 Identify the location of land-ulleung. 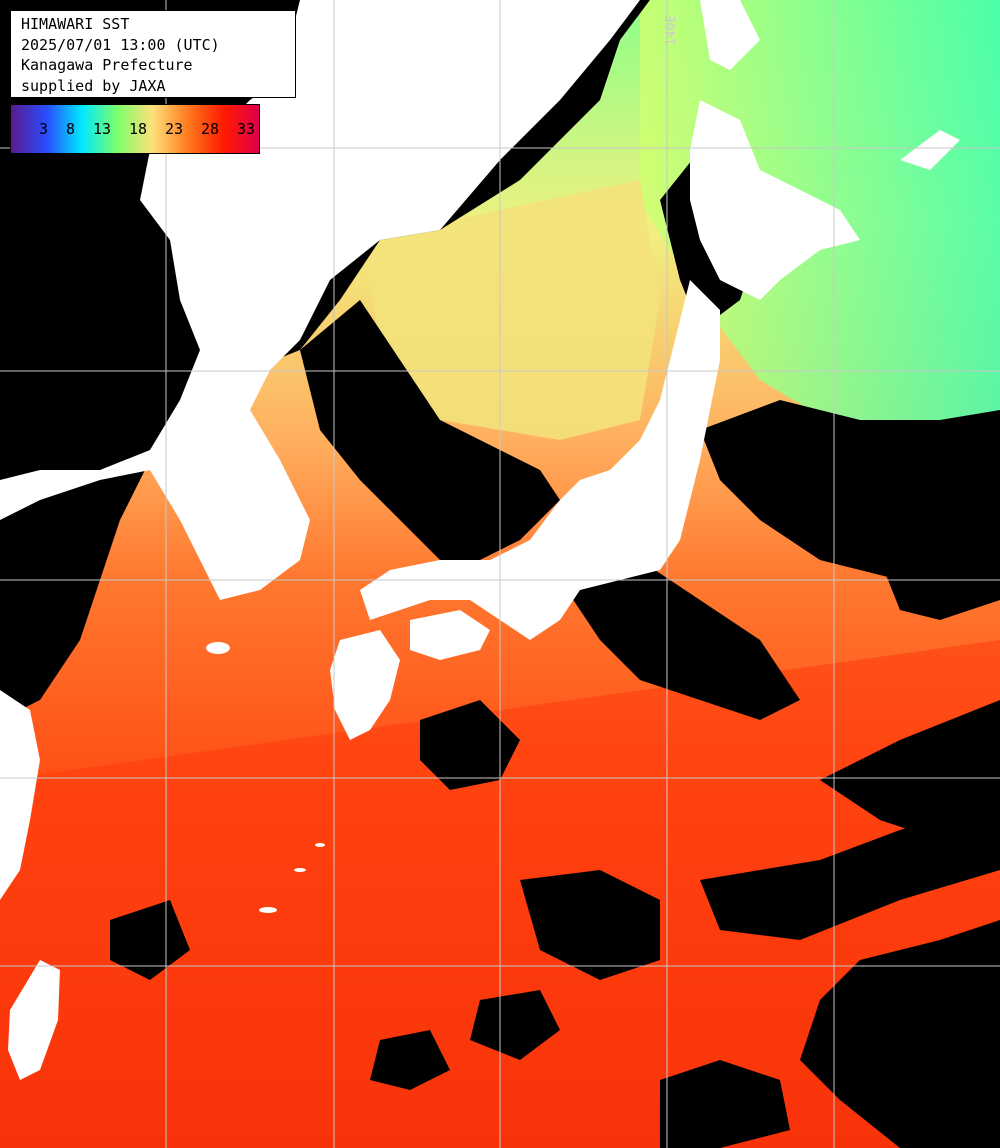
(410, 140).